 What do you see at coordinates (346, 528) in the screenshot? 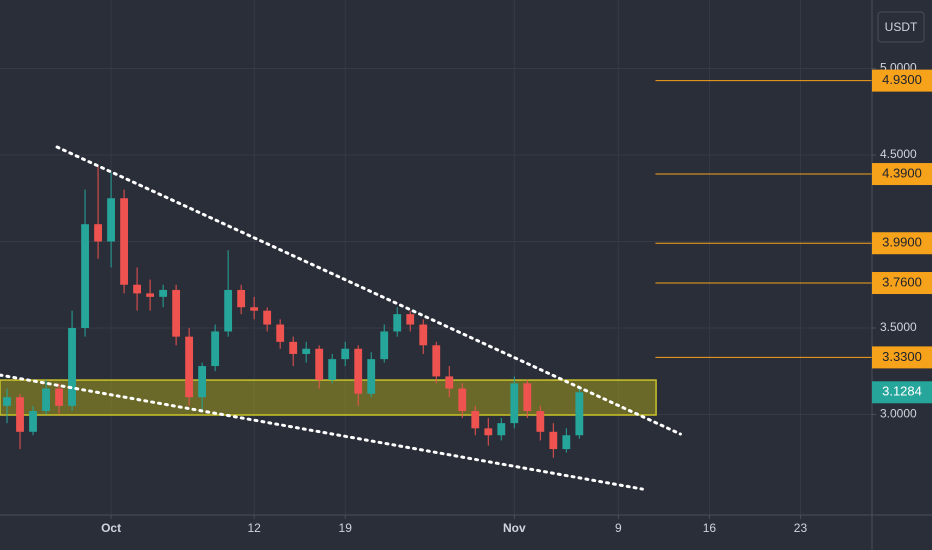
I see `x-tick-label: 19` at bounding box center [346, 528].